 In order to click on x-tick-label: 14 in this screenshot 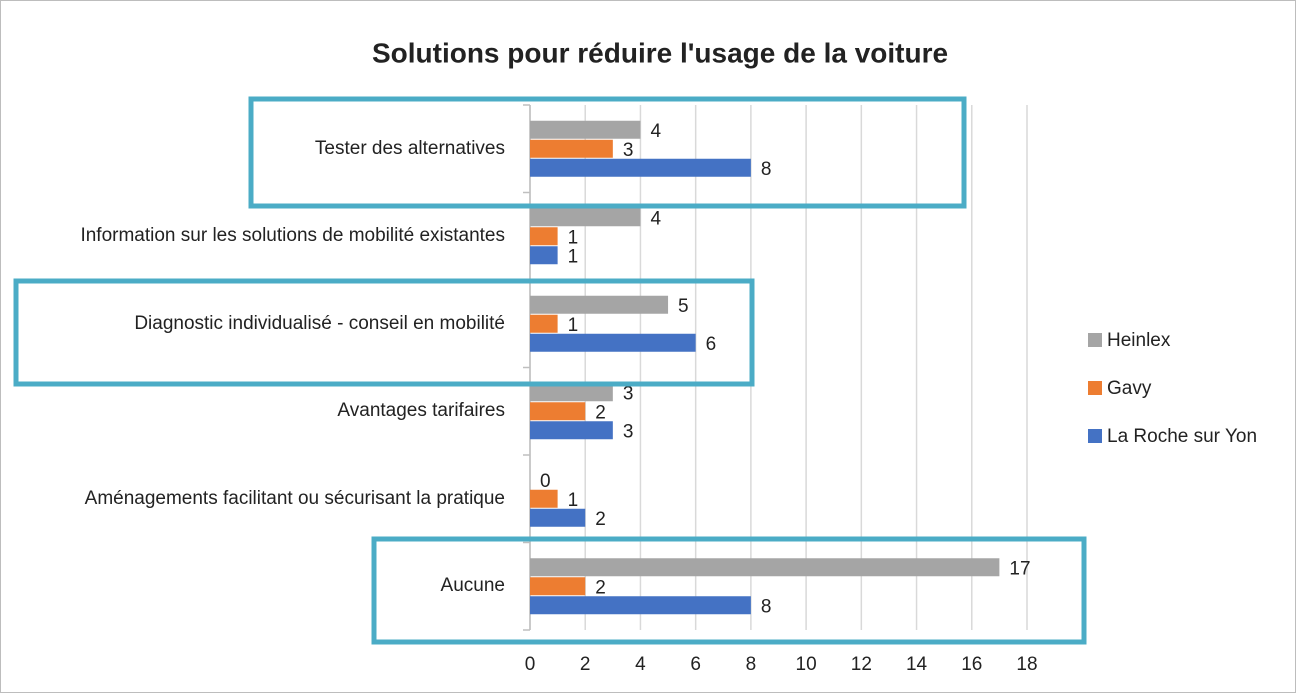, I will do `click(917, 664)`.